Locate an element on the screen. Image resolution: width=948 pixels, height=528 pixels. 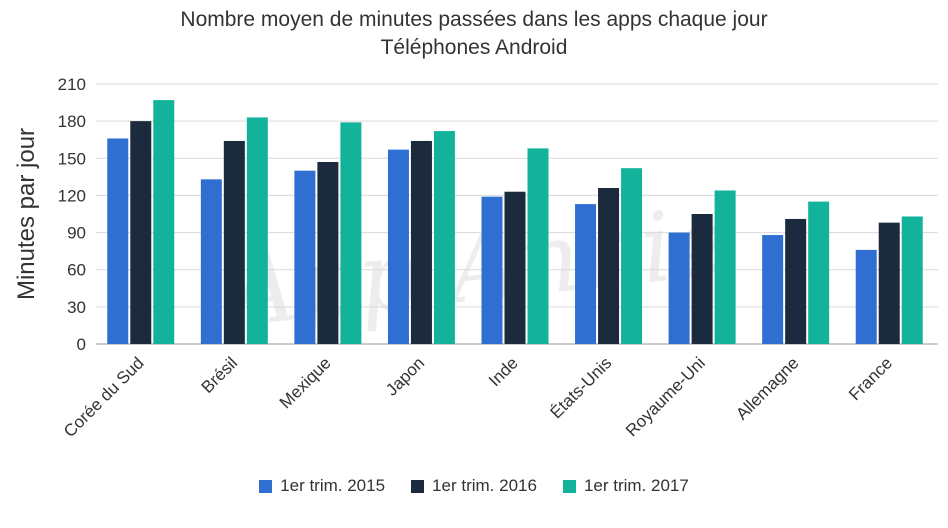
x-tick-label: France is located at coordinates (870, 378).